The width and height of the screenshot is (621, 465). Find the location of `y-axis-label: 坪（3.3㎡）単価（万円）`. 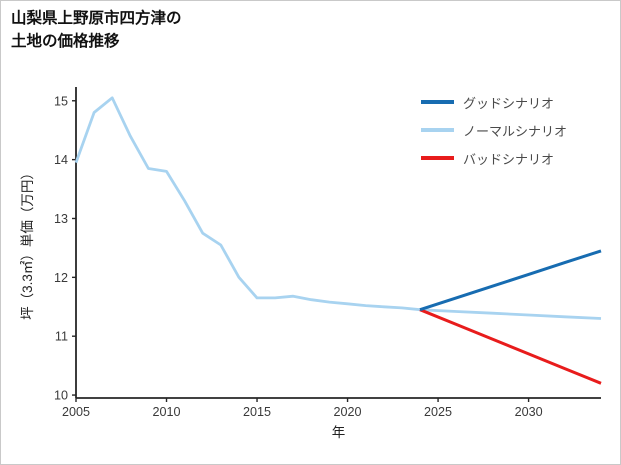

y-axis-label: 坪（3.3㎡）単価（万円） is located at coordinates (27, 243).